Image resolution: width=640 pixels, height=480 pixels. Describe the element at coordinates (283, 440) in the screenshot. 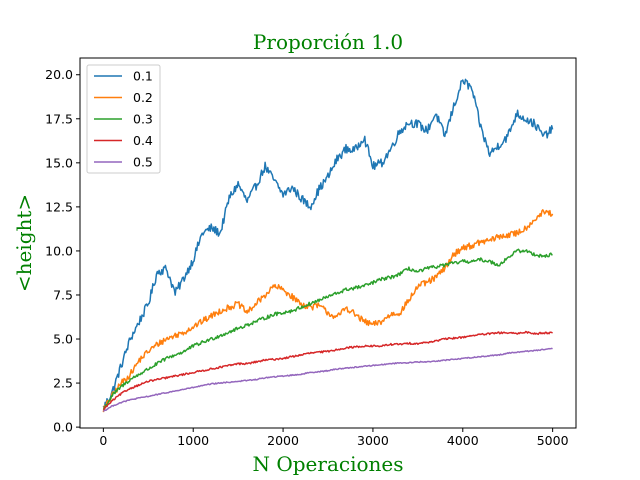

I see `x-tick-label: 2000` at that location.